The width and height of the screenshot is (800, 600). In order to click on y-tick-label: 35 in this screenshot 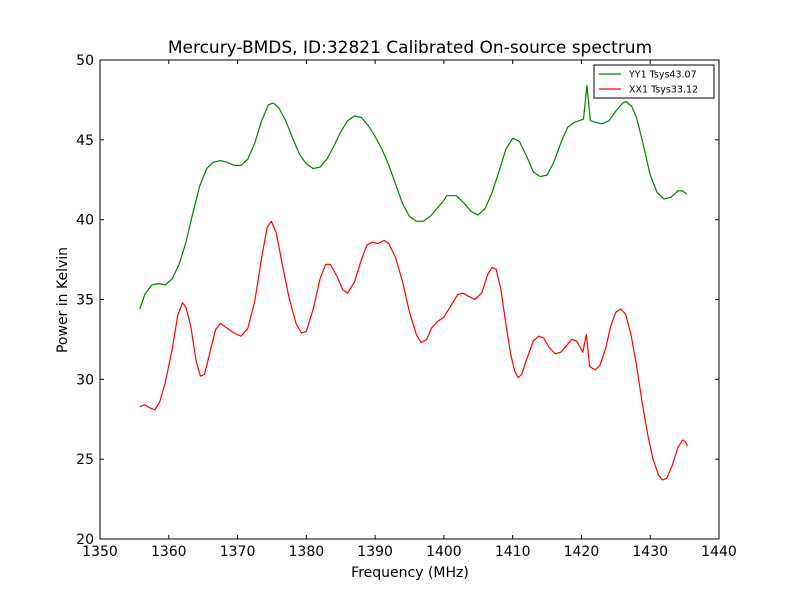, I will do `click(85, 301)`.